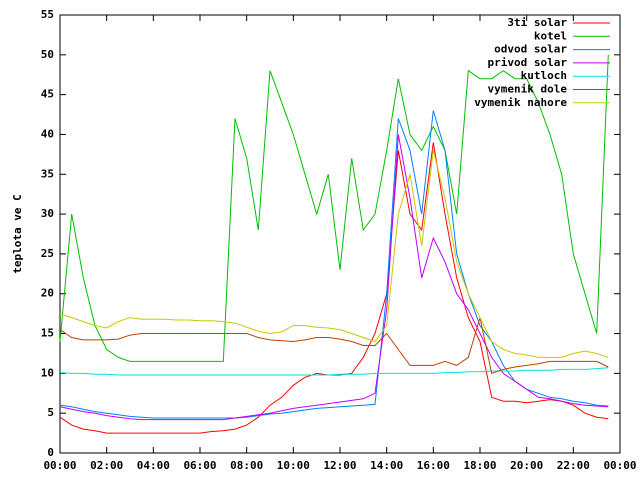 This screenshot has width=640, height=480. I want to click on x-tick-label: 20:00, so click(526, 465).